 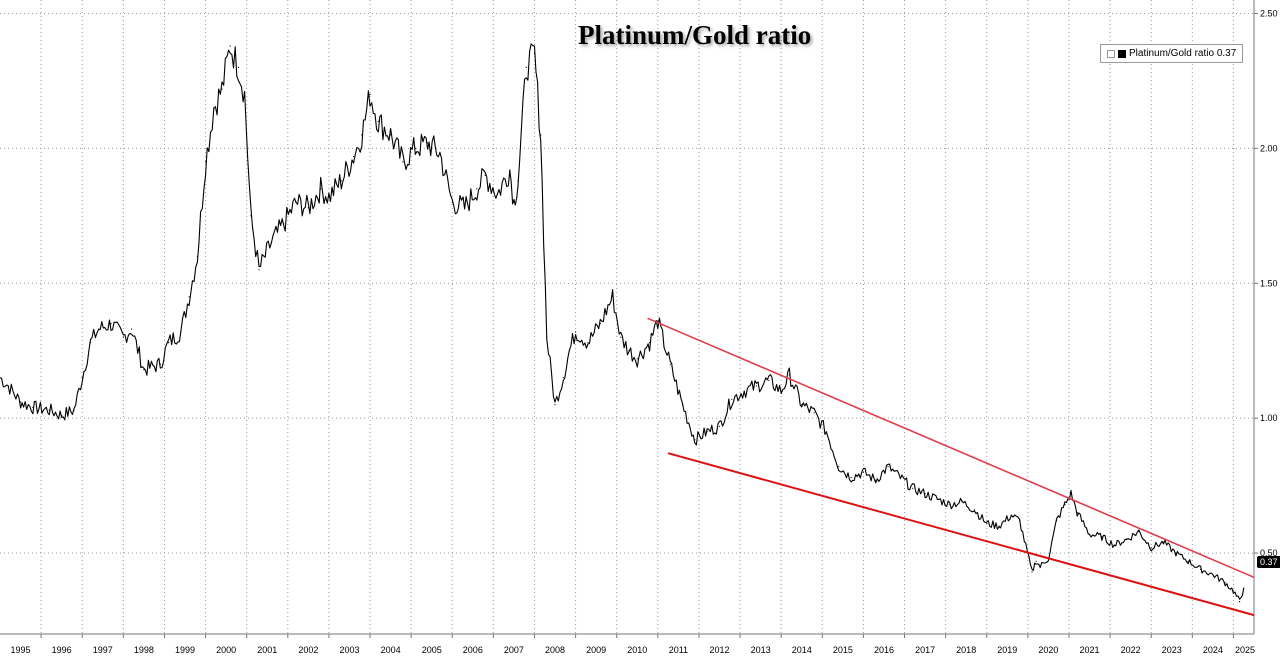 I want to click on y-tick-label: 0.50, so click(x=1269, y=553).